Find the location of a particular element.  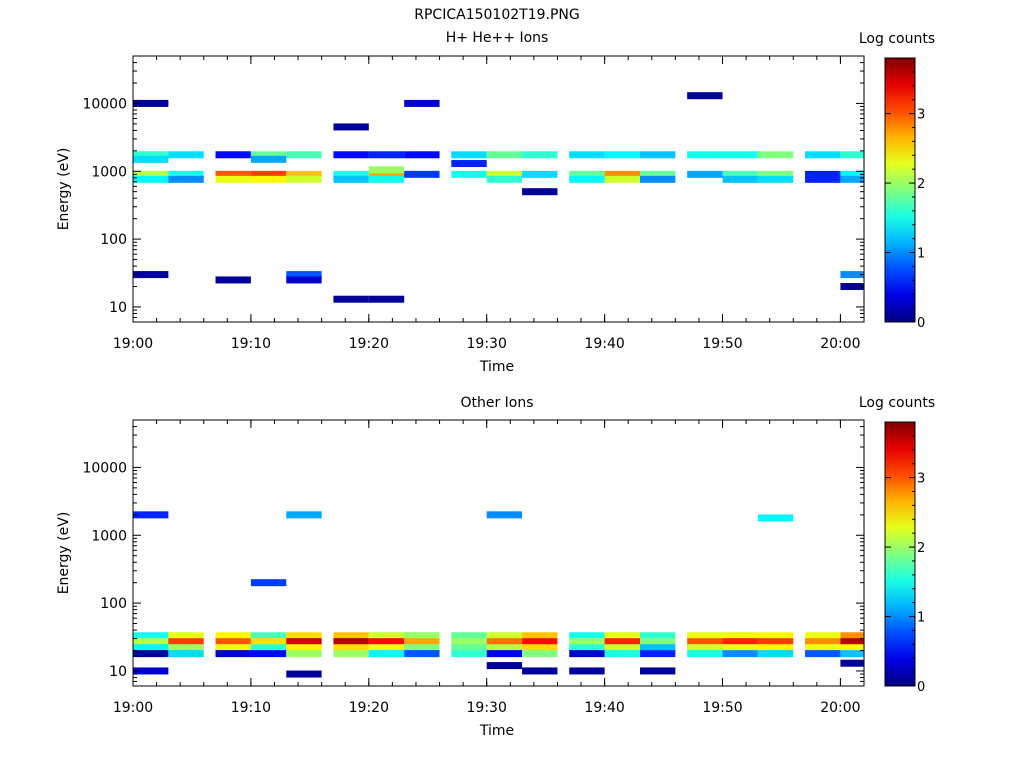

x-tick-label: 19:10 is located at coordinates (251, 708).